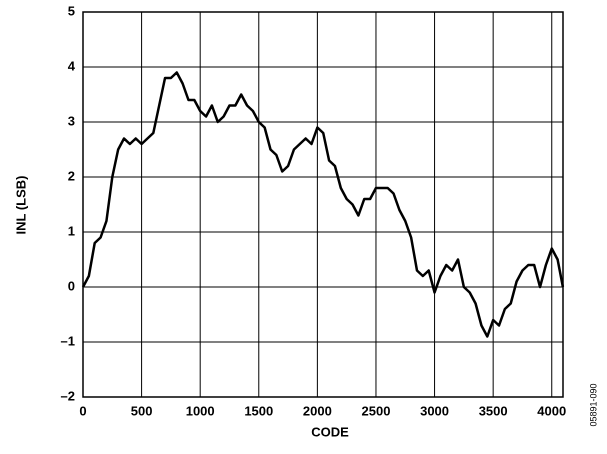 Image resolution: width=607 pixels, height=454 pixels. I want to click on x-tick-label: 3000, so click(434, 410).